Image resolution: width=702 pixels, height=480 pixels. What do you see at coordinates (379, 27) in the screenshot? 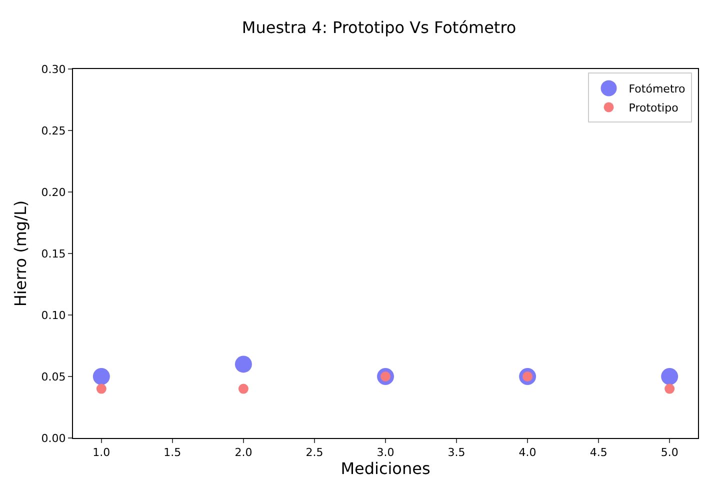
I see `chart-title: Muestra 4: Prototipo Vs Fotómetro` at bounding box center [379, 27].